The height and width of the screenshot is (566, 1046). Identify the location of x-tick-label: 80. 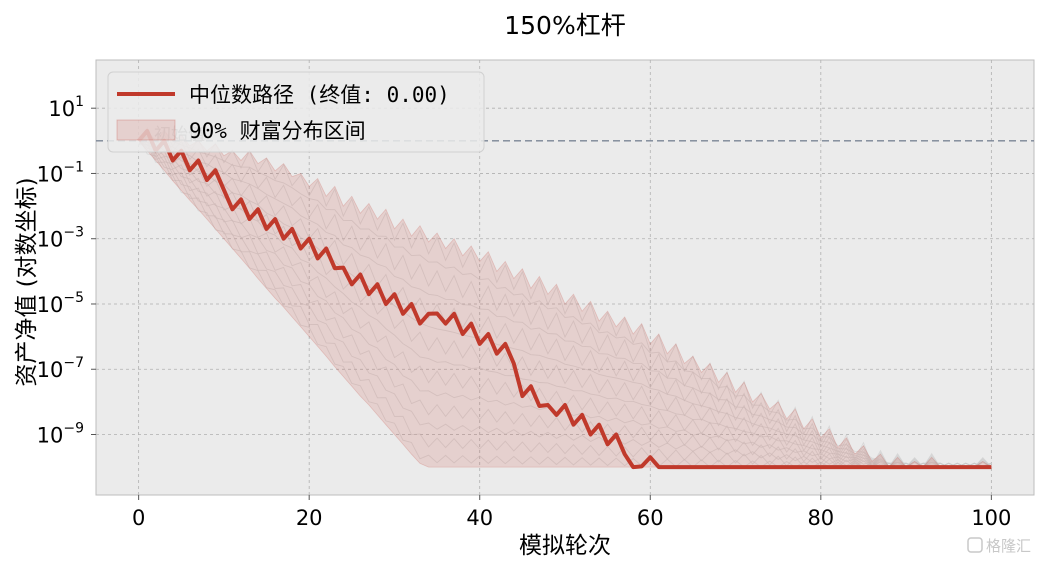
(820, 518).